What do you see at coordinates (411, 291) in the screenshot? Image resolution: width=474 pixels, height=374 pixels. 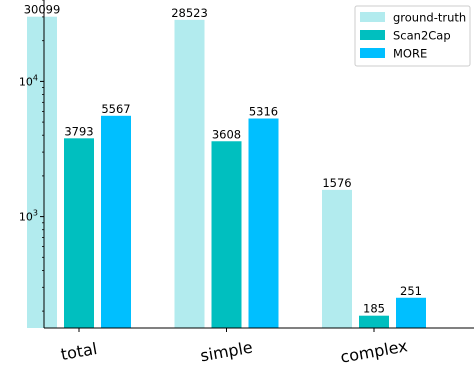 I see `data-label-more-complex: 251` at bounding box center [411, 291].